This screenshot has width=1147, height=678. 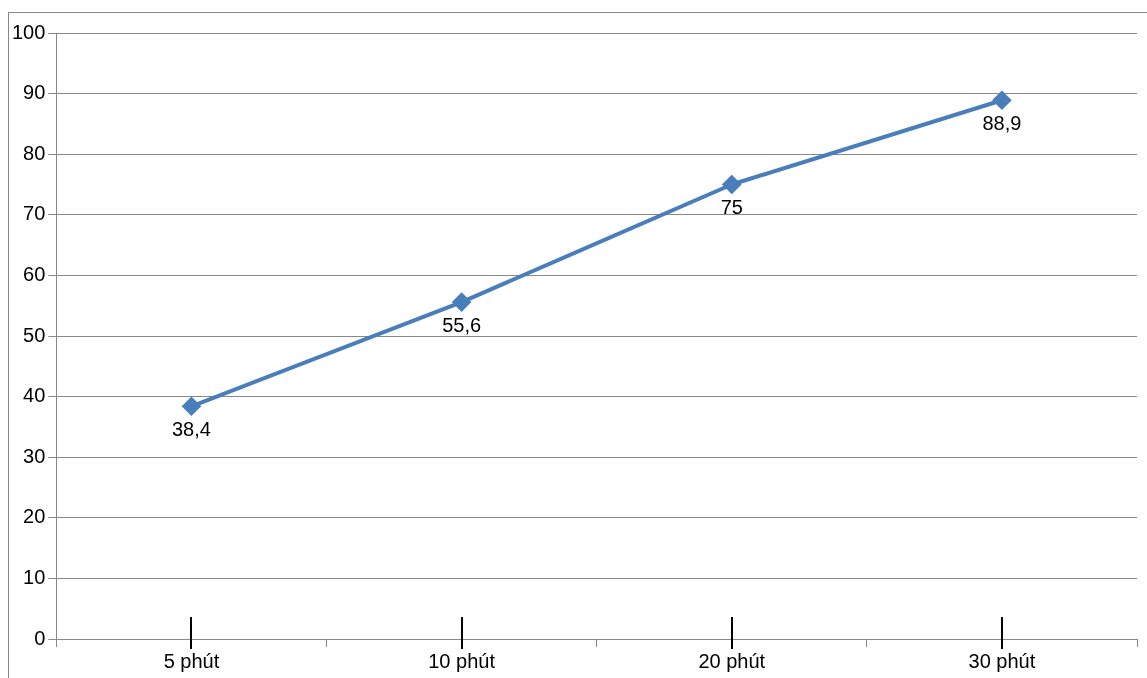 I want to click on x-tick-label: 20 phút, so click(x=732, y=660).